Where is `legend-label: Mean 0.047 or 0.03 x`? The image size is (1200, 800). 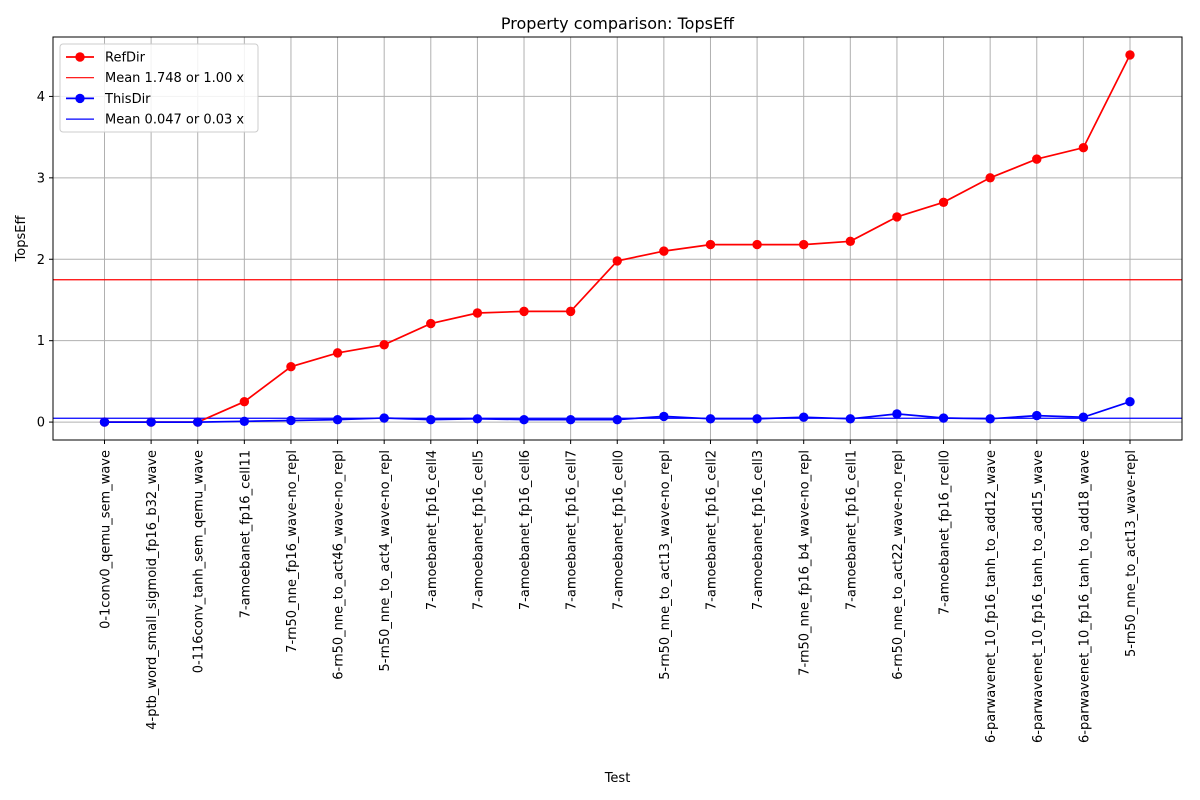 legend-label: Mean 0.047 or 0.03 x is located at coordinates (174, 120).